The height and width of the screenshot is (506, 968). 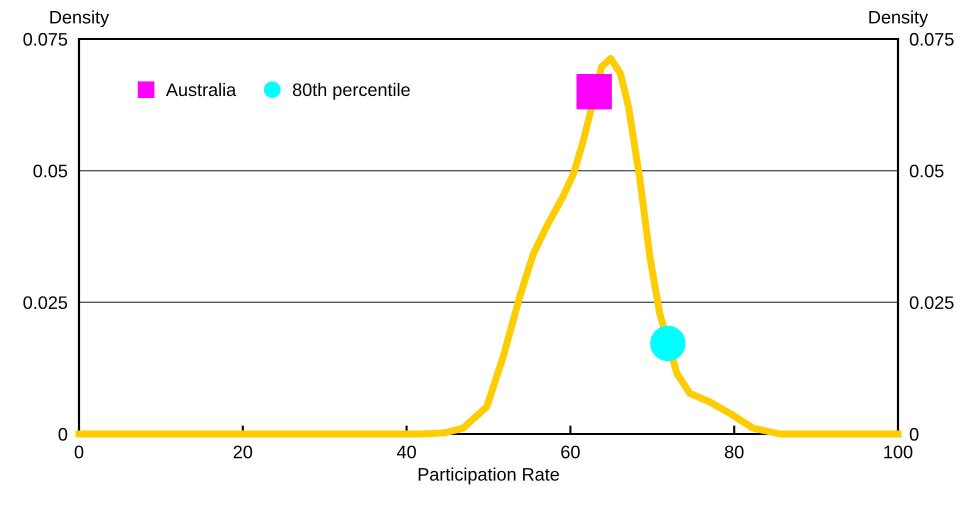 What do you see at coordinates (243, 452) in the screenshot?
I see `x-tick-label: 20` at bounding box center [243, 452].